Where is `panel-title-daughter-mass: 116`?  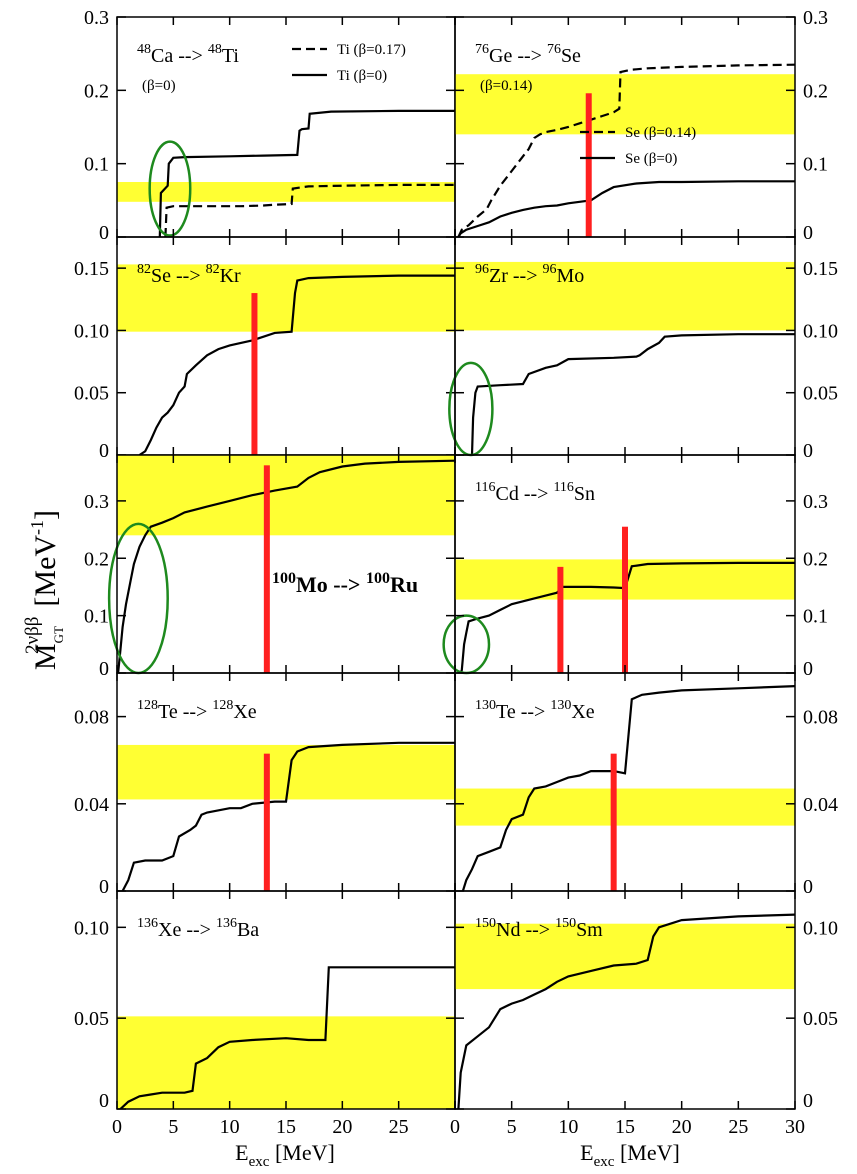
panel-title-daughter-mass: 116 is located at coordinates (563, 487).